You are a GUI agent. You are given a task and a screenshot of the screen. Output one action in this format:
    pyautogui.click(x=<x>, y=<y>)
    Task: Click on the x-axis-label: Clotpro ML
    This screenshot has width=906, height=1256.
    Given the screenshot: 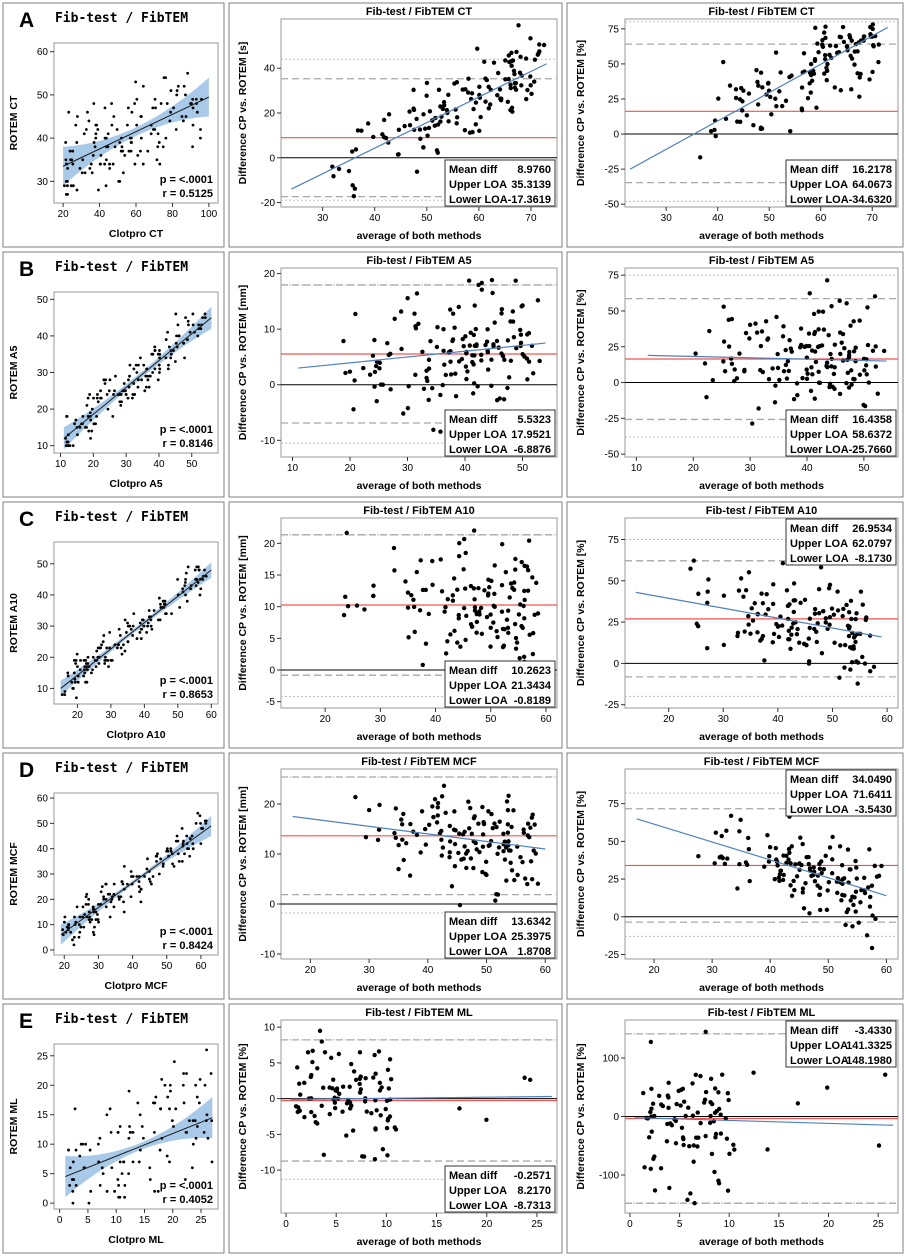 What is the action you would take?
    pyautogui.click(x=136, y=1240)
    